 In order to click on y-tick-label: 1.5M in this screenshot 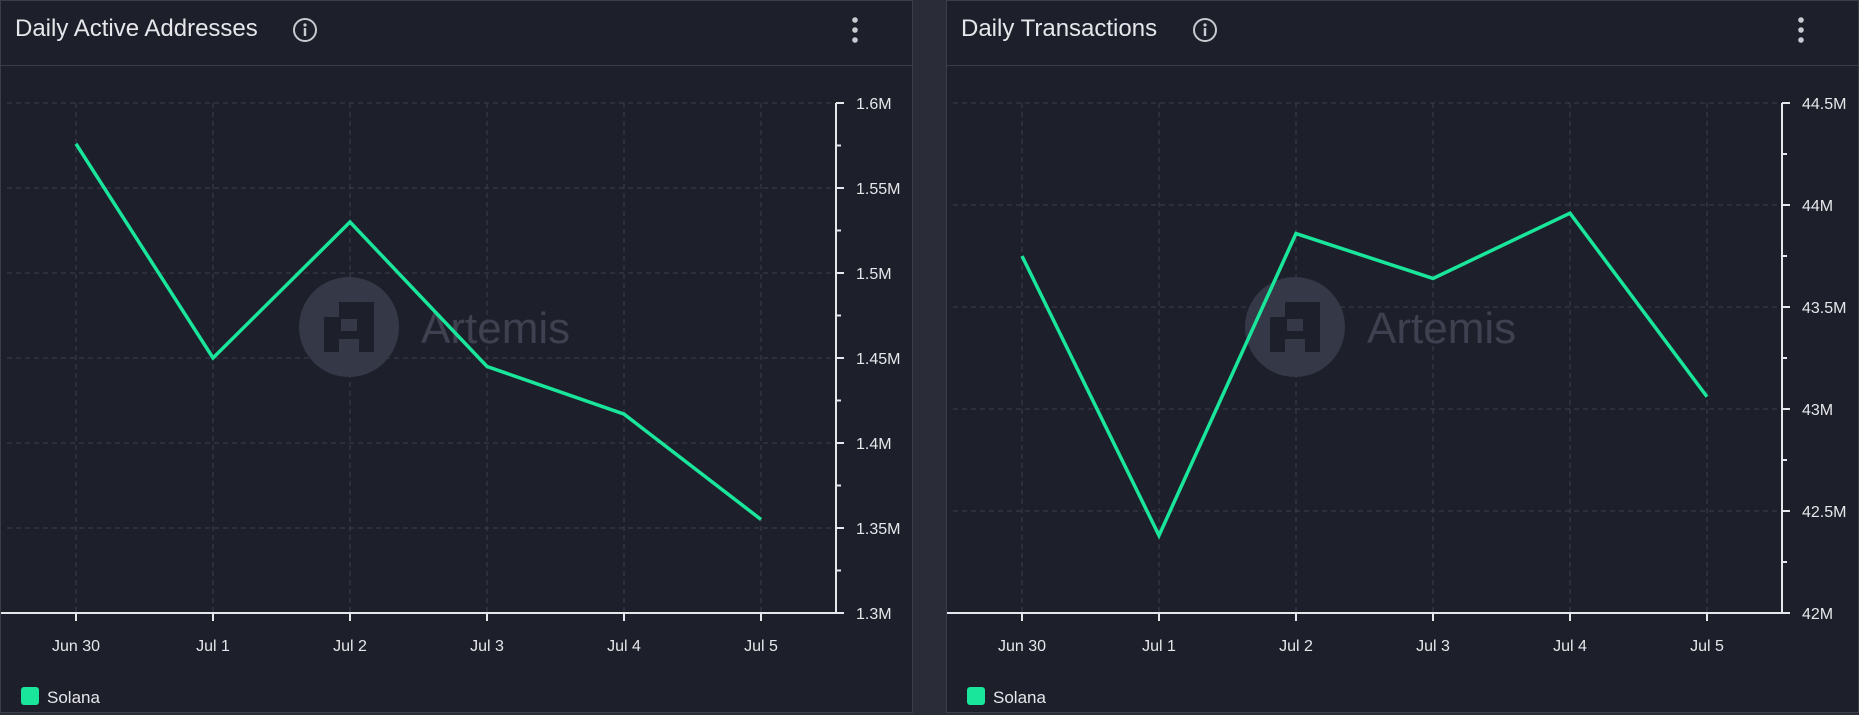, I will do `click(874, 274)`.